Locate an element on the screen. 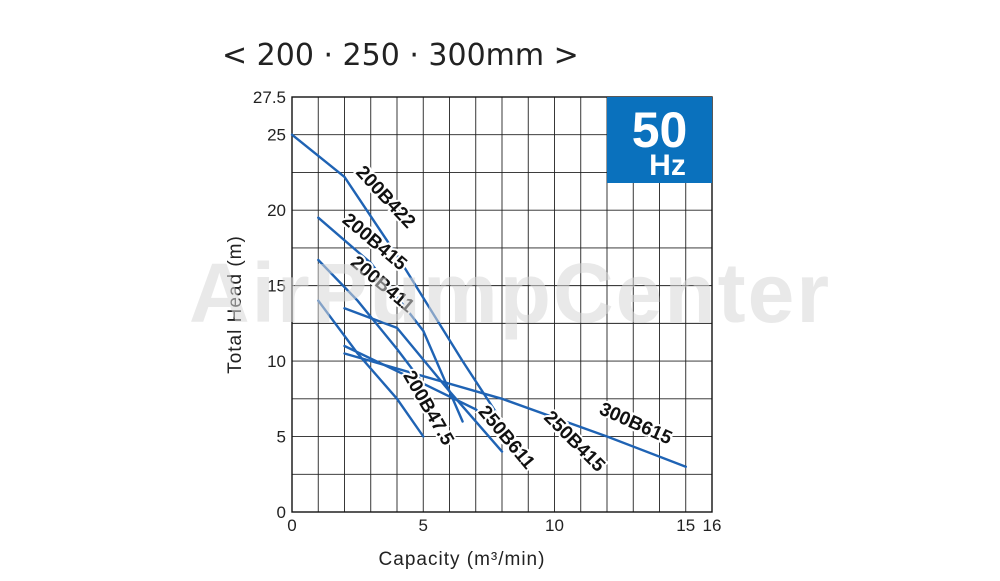 The width and height of the screenshot is (1000, 581). series-line-200B422 is located at coordinates (397, 278).